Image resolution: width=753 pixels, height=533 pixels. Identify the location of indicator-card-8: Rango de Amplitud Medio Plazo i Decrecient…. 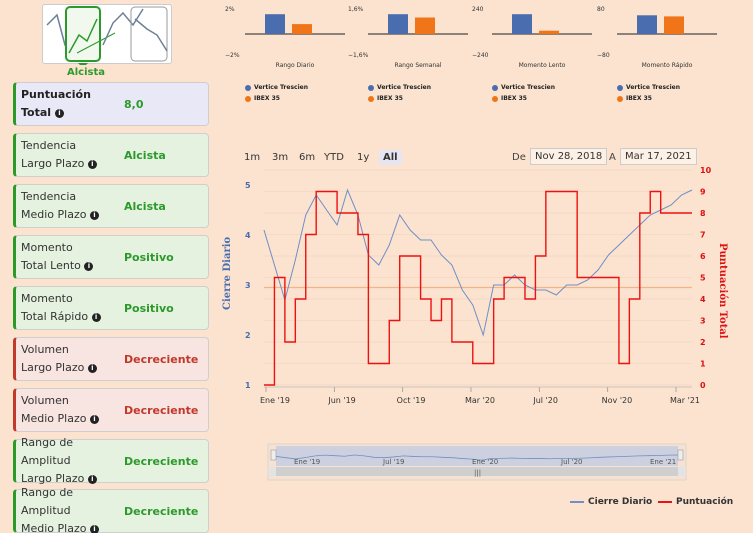
(111, 509).